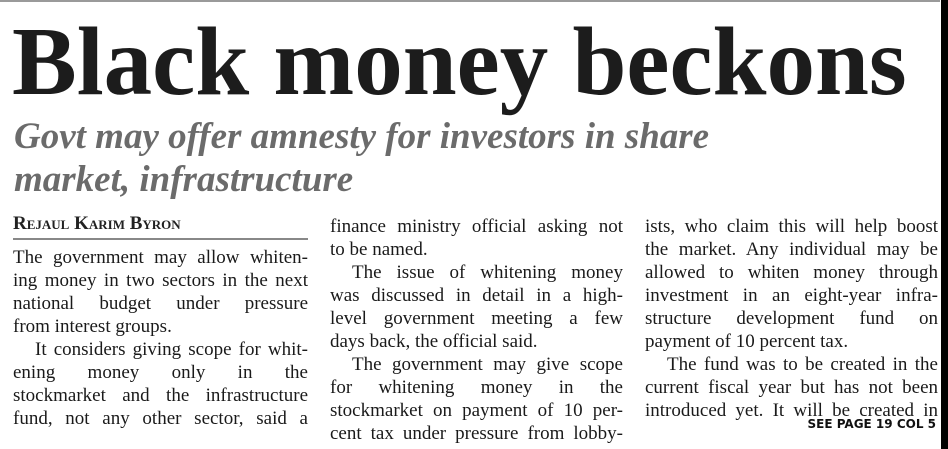  What do you see at coordinates (791, 226) in the screenshot?
I see `text-line: ists, who claim this will help boost` at bounding box center [791, 226].